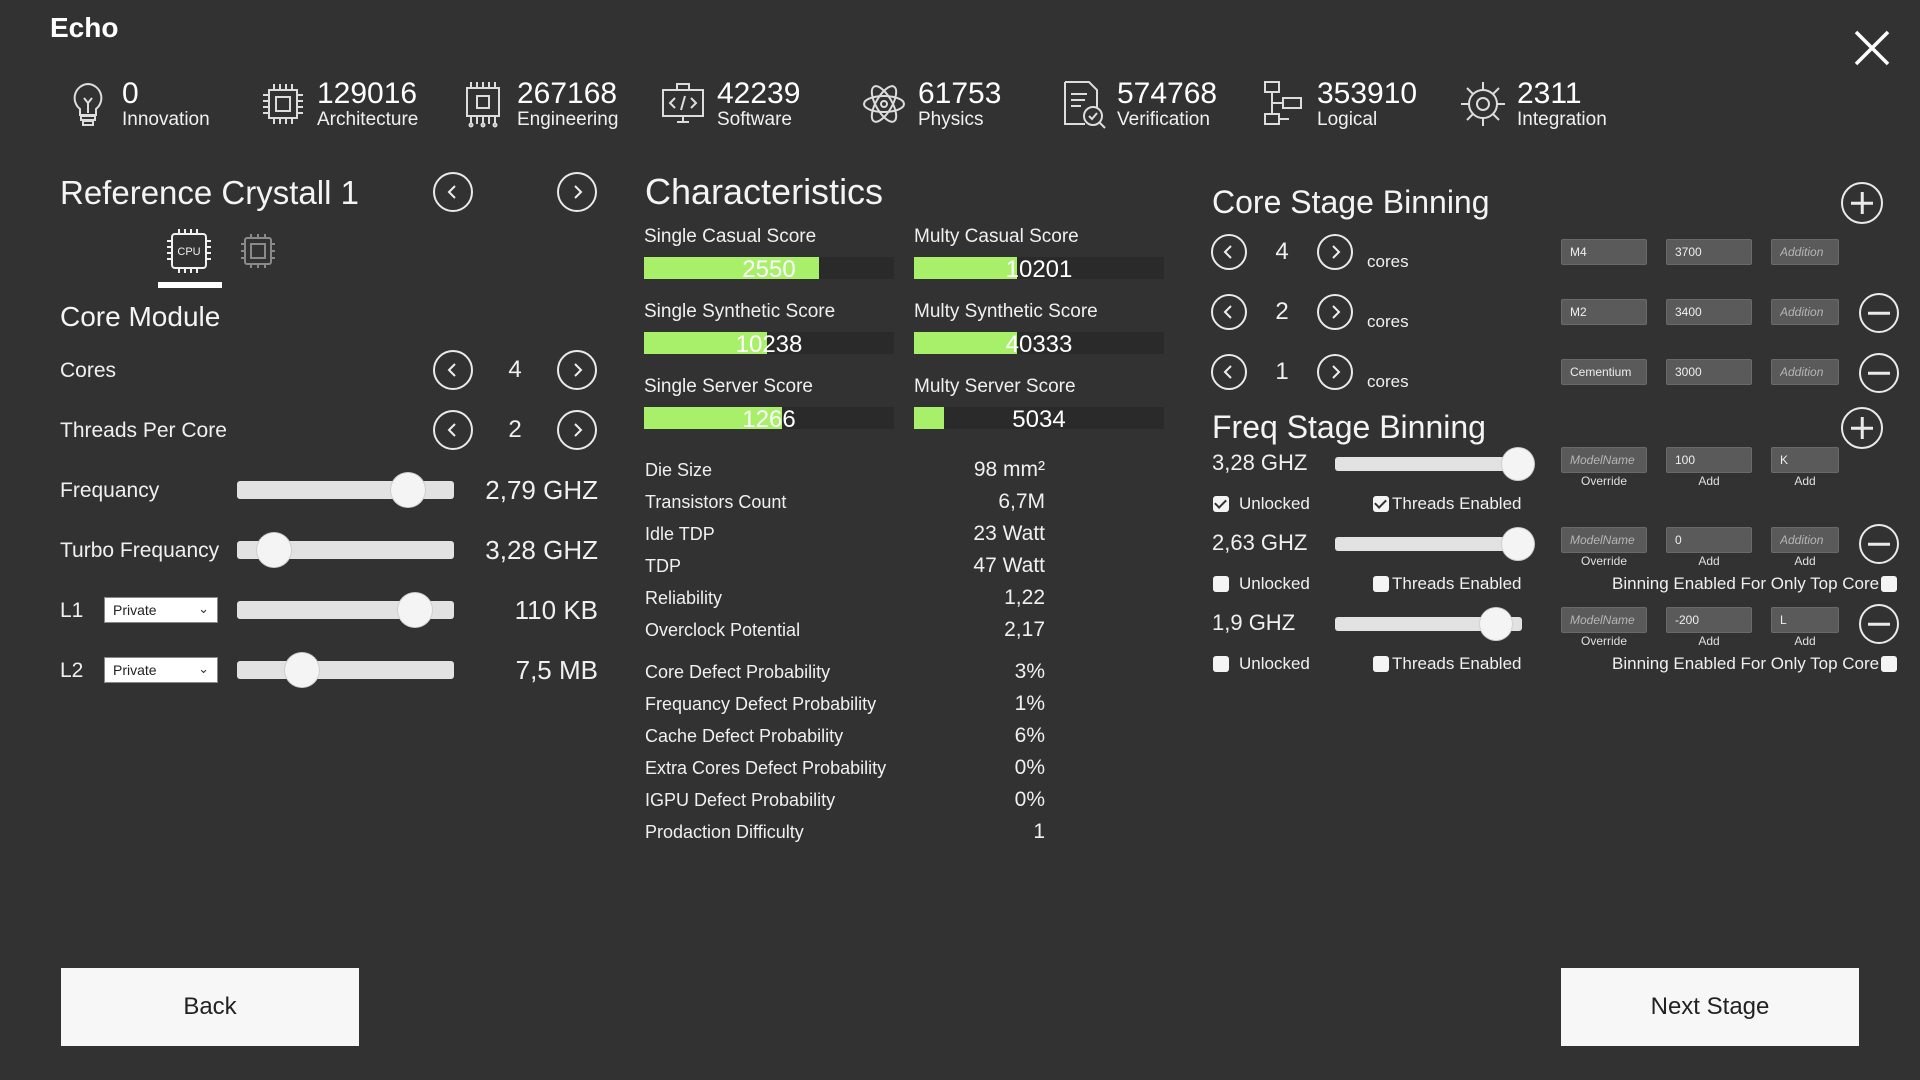 The width and height of the screenshot is (1920, 1080). What do you see at coordinates (716, 502) in the screenshot?
I see `stat-label: Transistors Count` at bounding box center [716, 502].